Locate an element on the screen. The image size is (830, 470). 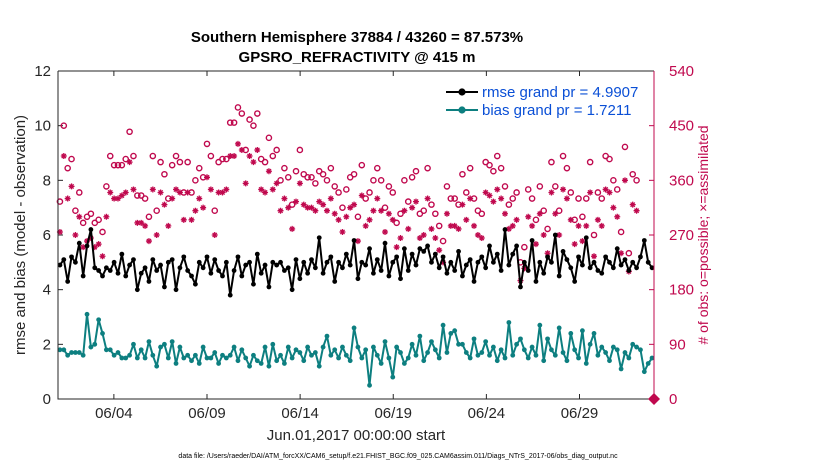
y-tick-label: 12 is located at coordinates (42, 71).